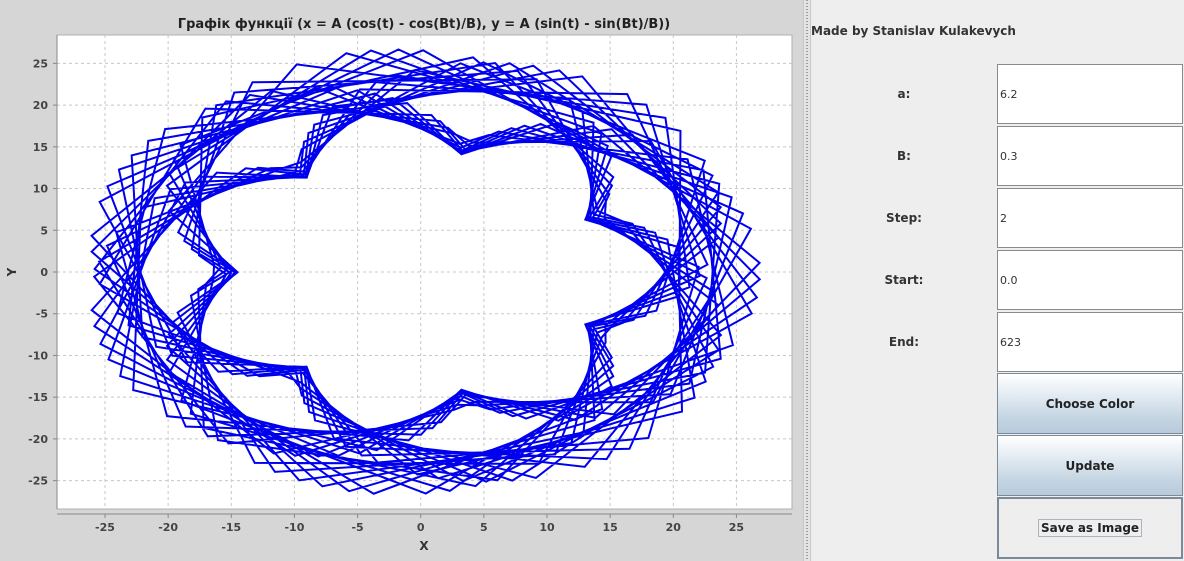  I want to click on y-tick-label: 0, so click(44, 272).